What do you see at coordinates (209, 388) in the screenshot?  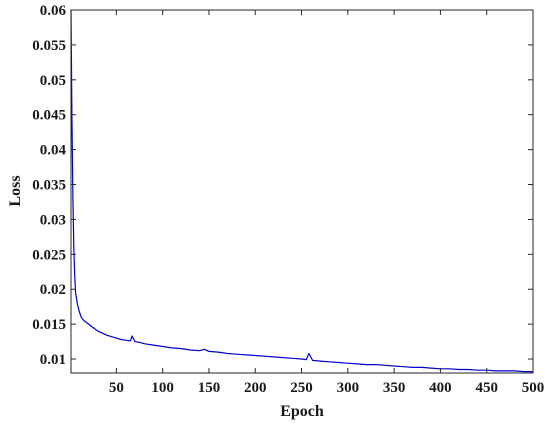 I see `x-tick-label: 150` at bounding box center [209, 388].